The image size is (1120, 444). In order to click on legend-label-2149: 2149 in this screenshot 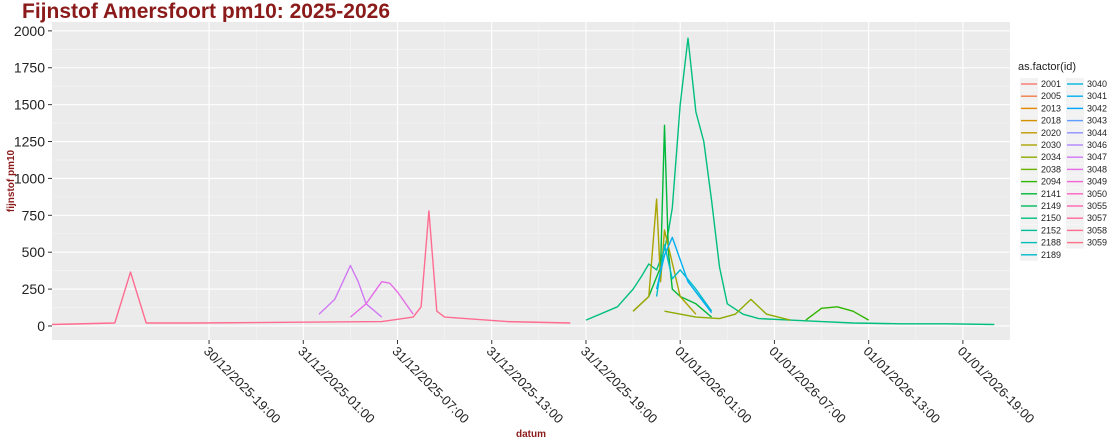, I will do `click(1051, 206)`.